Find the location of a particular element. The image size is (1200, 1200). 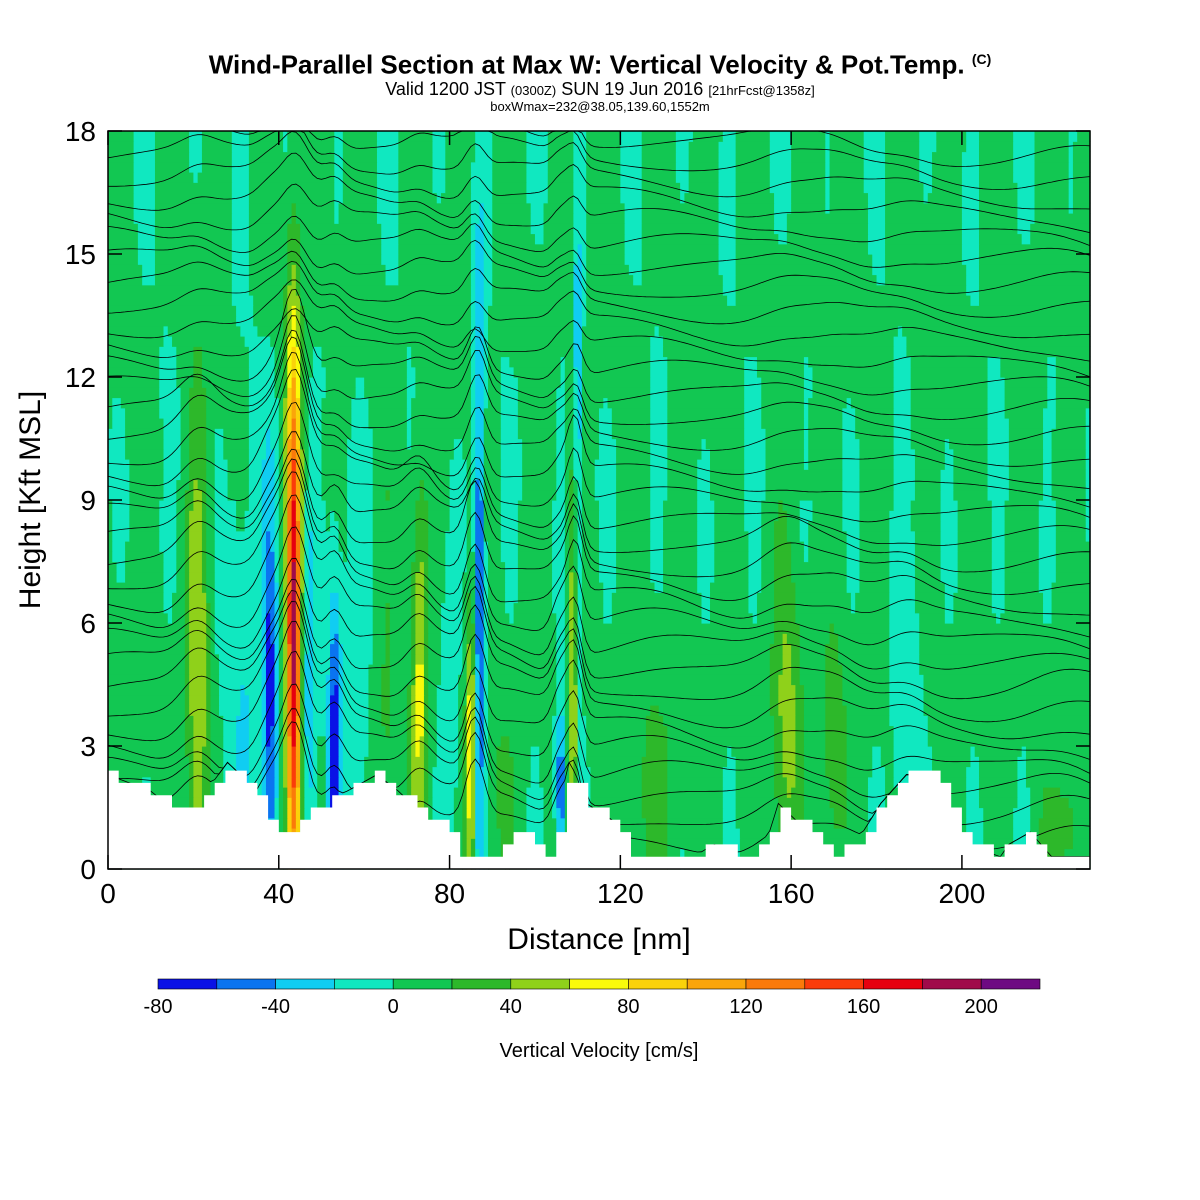

theta-contour is located at coordinates (599, 628).